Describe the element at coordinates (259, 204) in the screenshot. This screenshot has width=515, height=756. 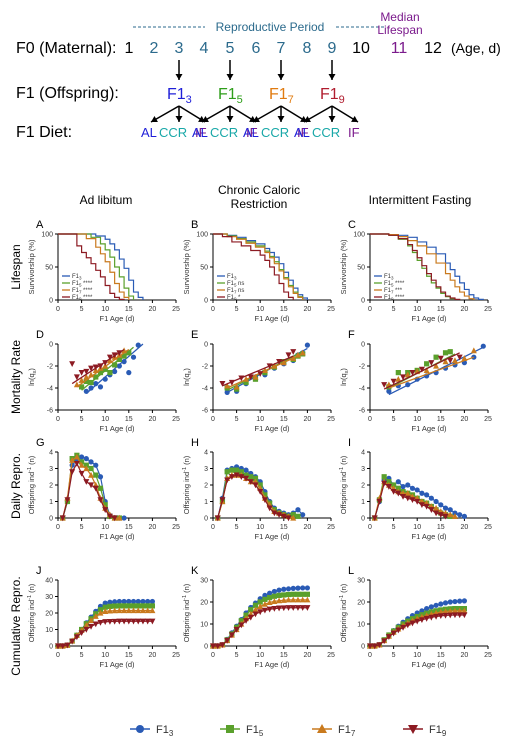
I see `col-title-ccr-2: Restriction` at that location.